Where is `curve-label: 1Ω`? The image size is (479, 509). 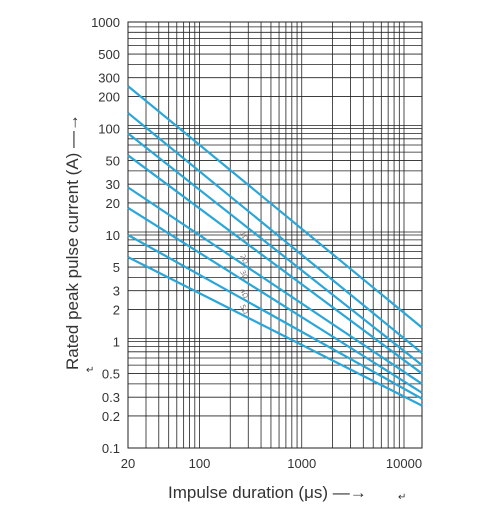
curve-label: 1Ω is located at coordinates (244, 236).